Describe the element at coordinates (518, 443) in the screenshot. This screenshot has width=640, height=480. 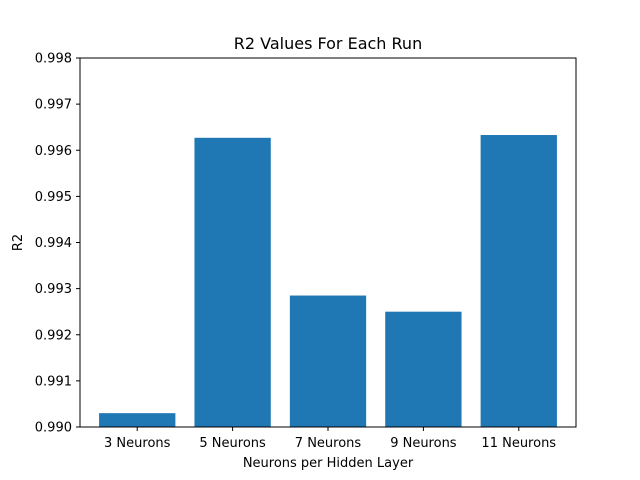
I see `x-tick-label: 11 Neurons` at that location.